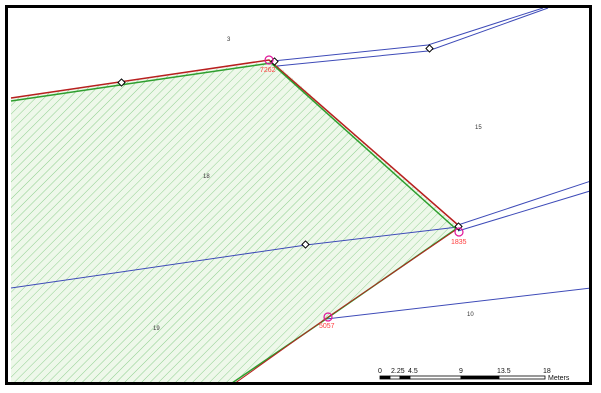 The height and width of the screenshot is (393, 601). I want to click on scale-tick-label: 13.5, so click(504, 371).